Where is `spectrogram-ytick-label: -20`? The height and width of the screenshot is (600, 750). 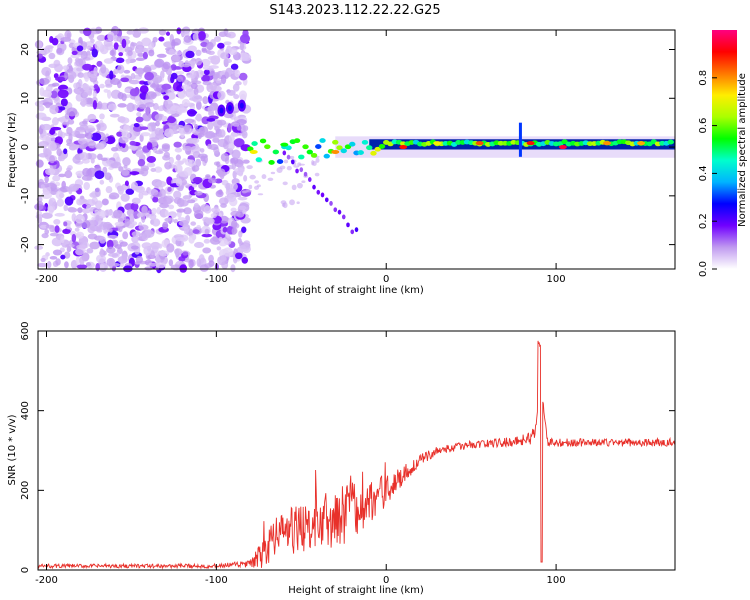 spectrogram-ytick-label: -20 is located at coordinates (25, 244).